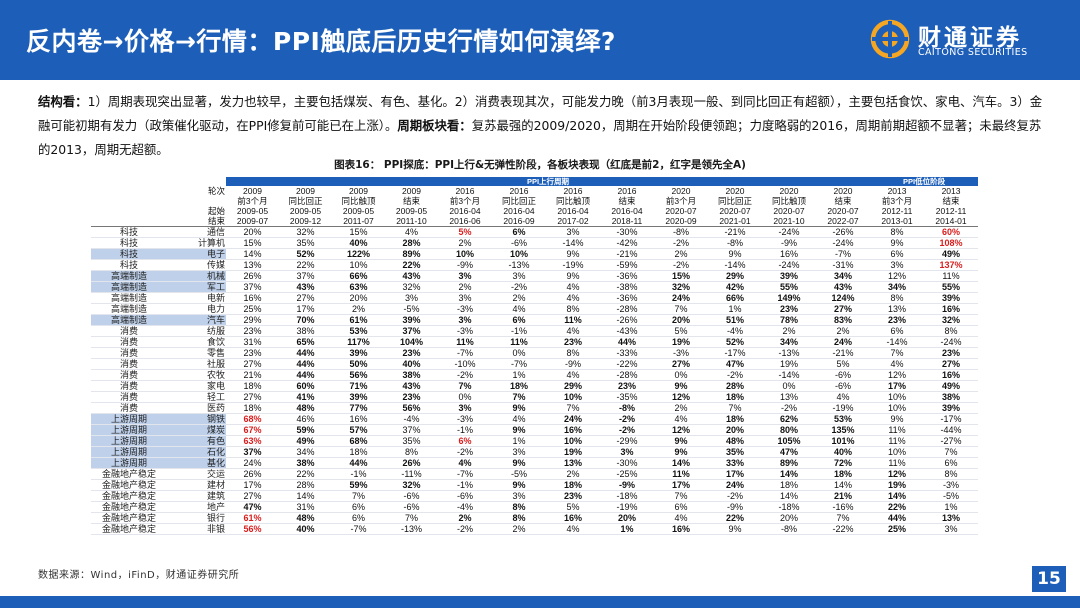 This screenshot has width=1080, height=608. I want to click on value-cell: 8%, so click(573, 309).